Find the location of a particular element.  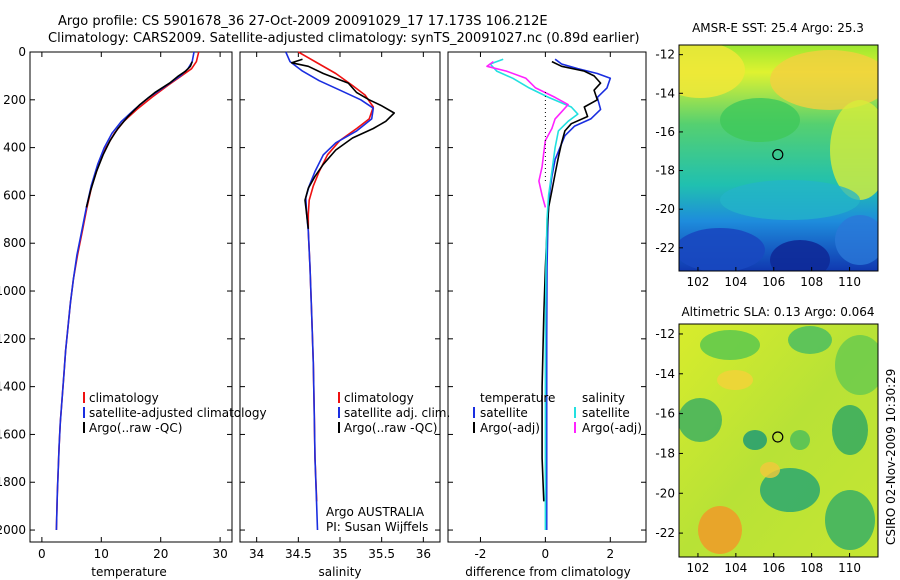

y-tick-label: 2000 is located at coordinates (13, 530).